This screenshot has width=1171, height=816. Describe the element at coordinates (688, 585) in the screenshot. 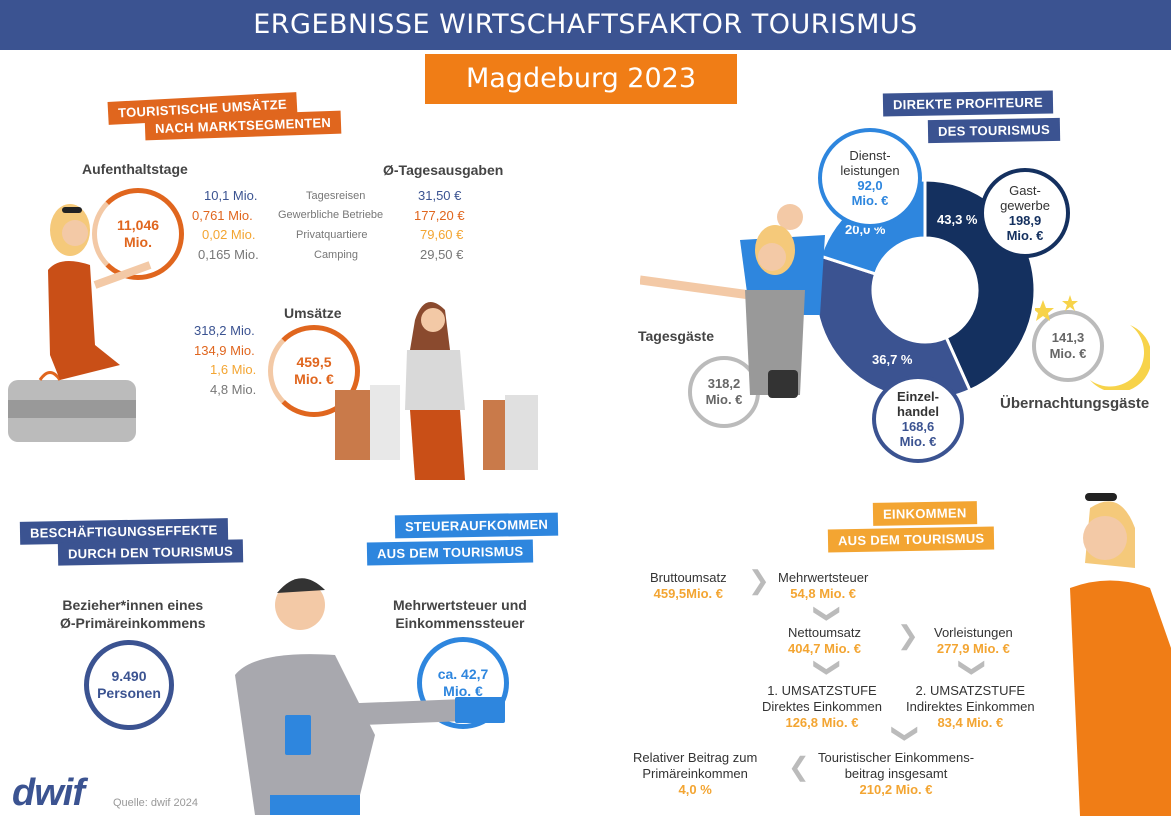

I see `brutto-item: Bruttoumsatz 459,5Mio. €` at that location.